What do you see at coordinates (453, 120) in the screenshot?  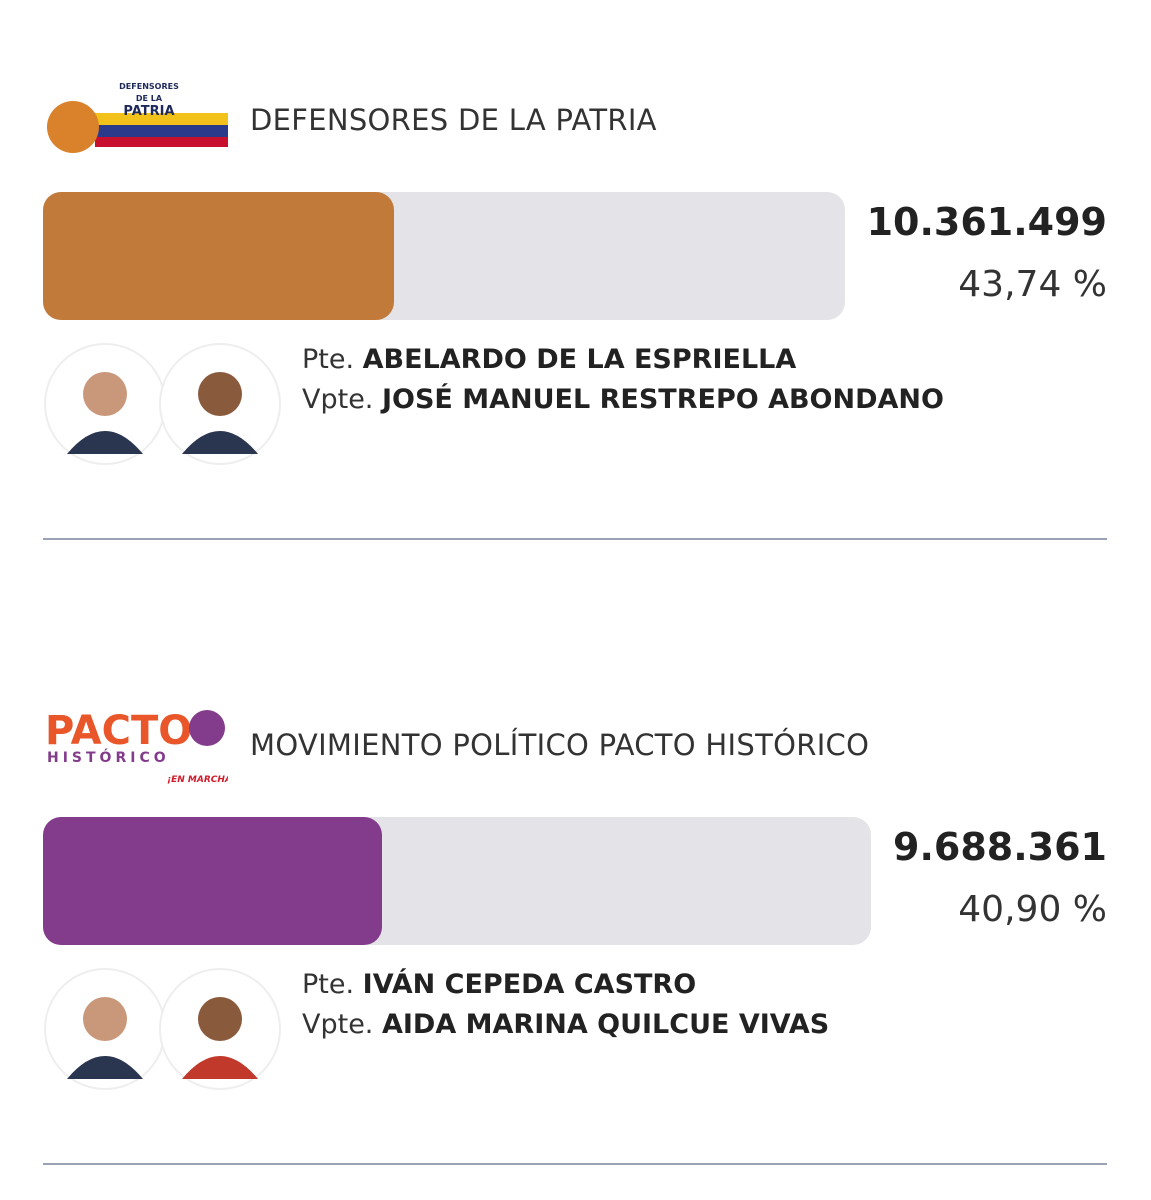 I see `party-name: DEFENSORES DE LA PATRIA` at bounding box center [453, 120].